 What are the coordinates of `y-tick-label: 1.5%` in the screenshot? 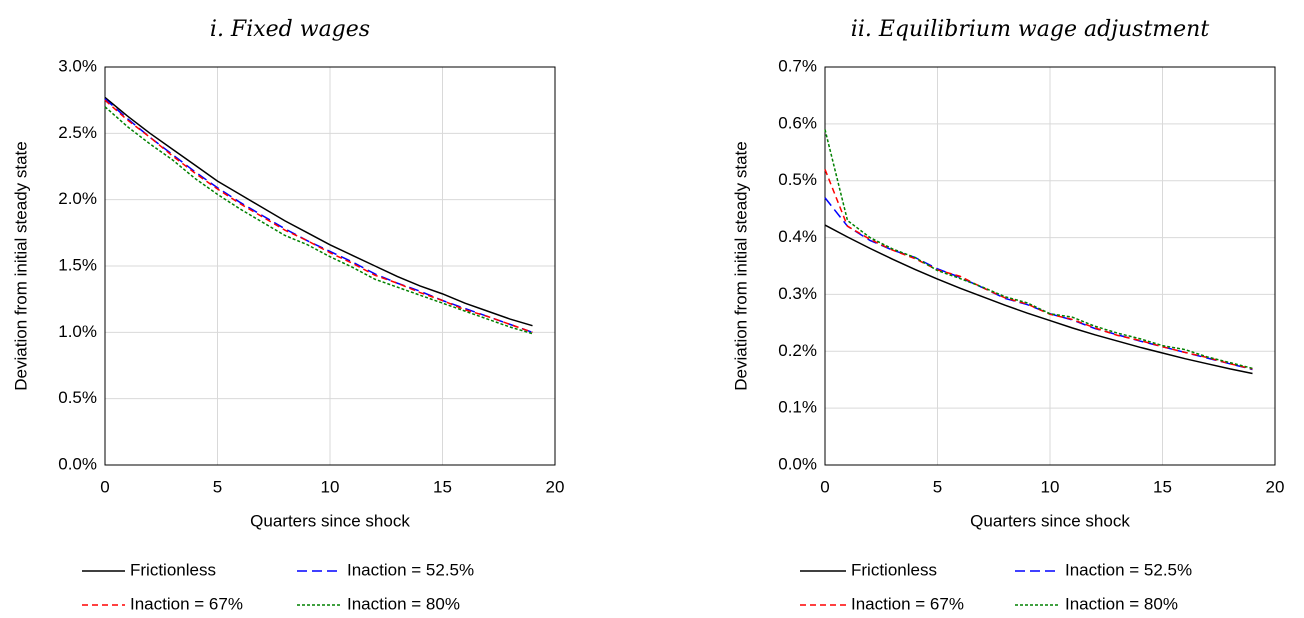 It's located at (77, 264).